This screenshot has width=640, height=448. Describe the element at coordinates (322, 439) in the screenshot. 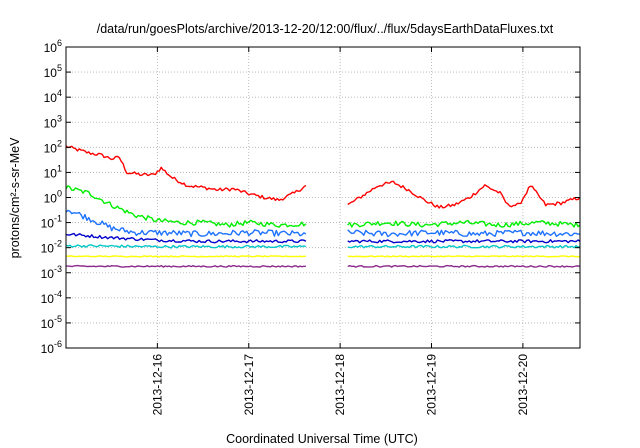

I see `x-axis-title: Coordinated Universal Time (UTC)` at that location.